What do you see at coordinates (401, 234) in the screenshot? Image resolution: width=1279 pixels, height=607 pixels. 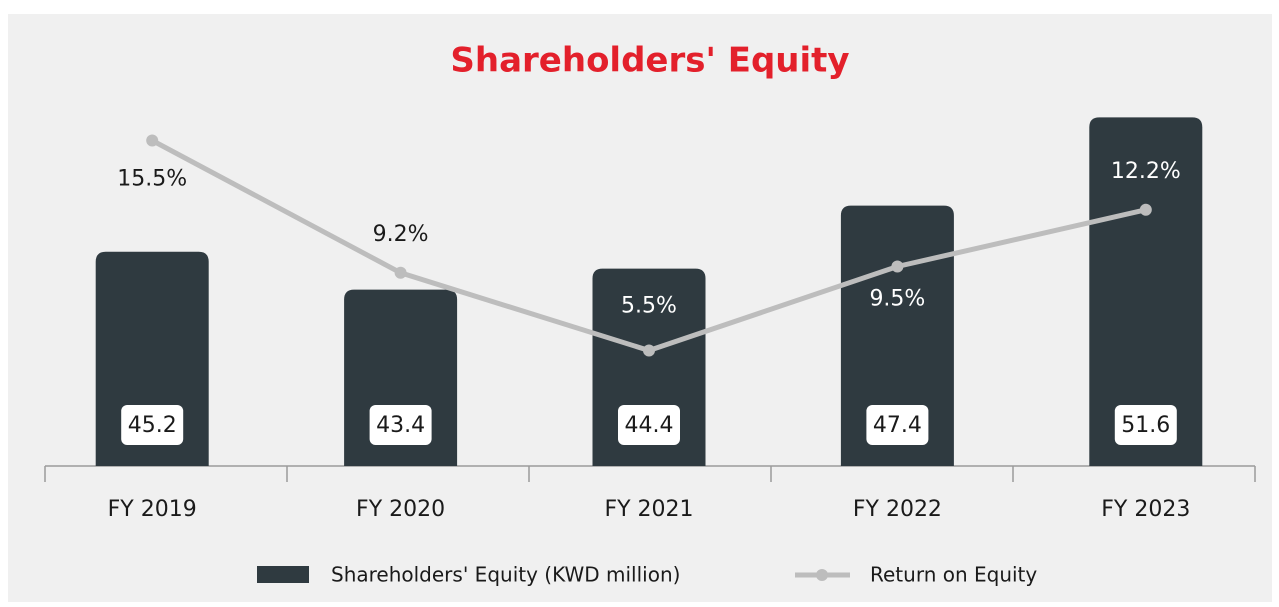 I see `value-label: 9.2%` at bounding box center [401, 234].